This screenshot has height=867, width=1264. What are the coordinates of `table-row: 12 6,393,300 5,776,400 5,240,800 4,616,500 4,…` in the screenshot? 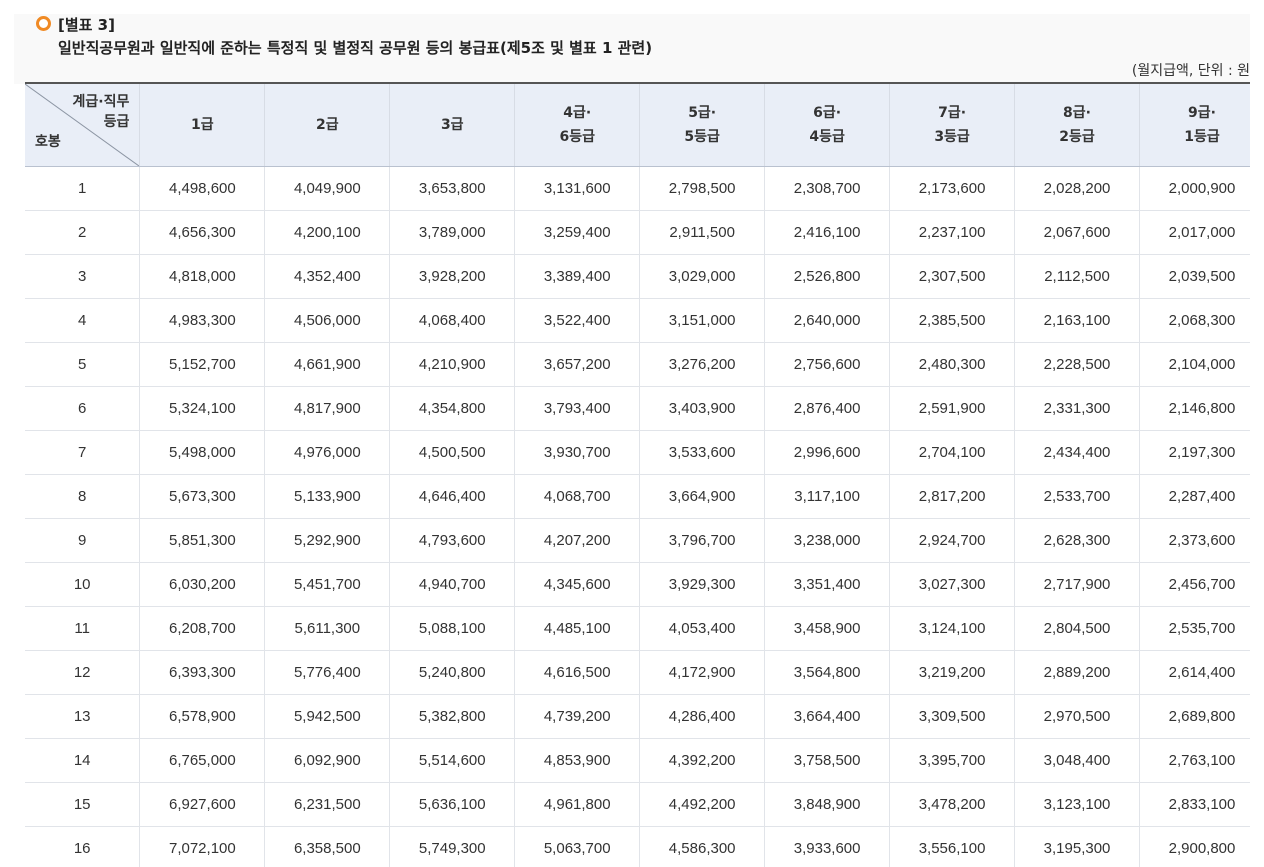 It's located at (637, 672).